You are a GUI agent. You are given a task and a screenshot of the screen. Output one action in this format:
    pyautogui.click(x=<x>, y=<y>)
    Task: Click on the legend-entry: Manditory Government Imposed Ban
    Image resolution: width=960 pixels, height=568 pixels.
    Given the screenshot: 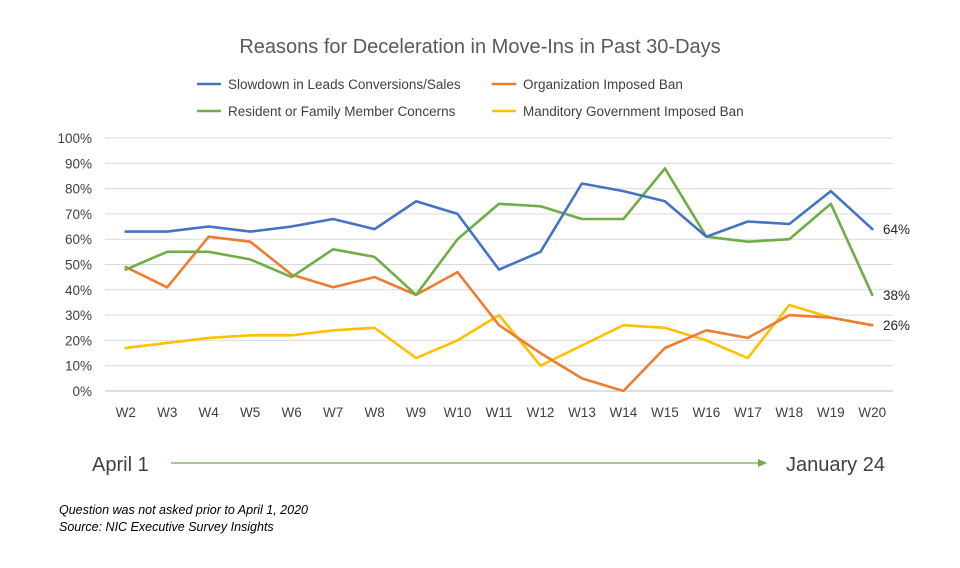 What is the action you would take?
    pyautogui.click(x=633, y=111)
    